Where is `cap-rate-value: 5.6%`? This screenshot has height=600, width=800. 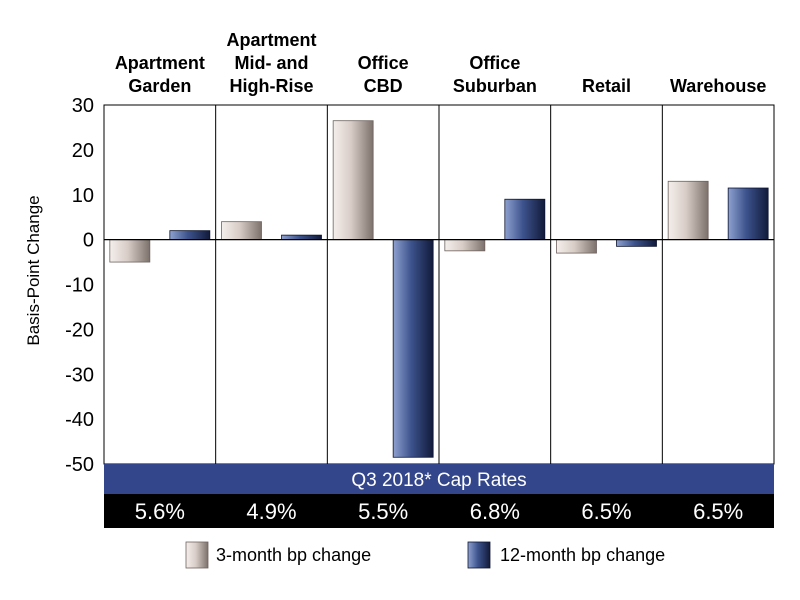
cap-rate-value: 5.6% is located at coordinates (160, 511).